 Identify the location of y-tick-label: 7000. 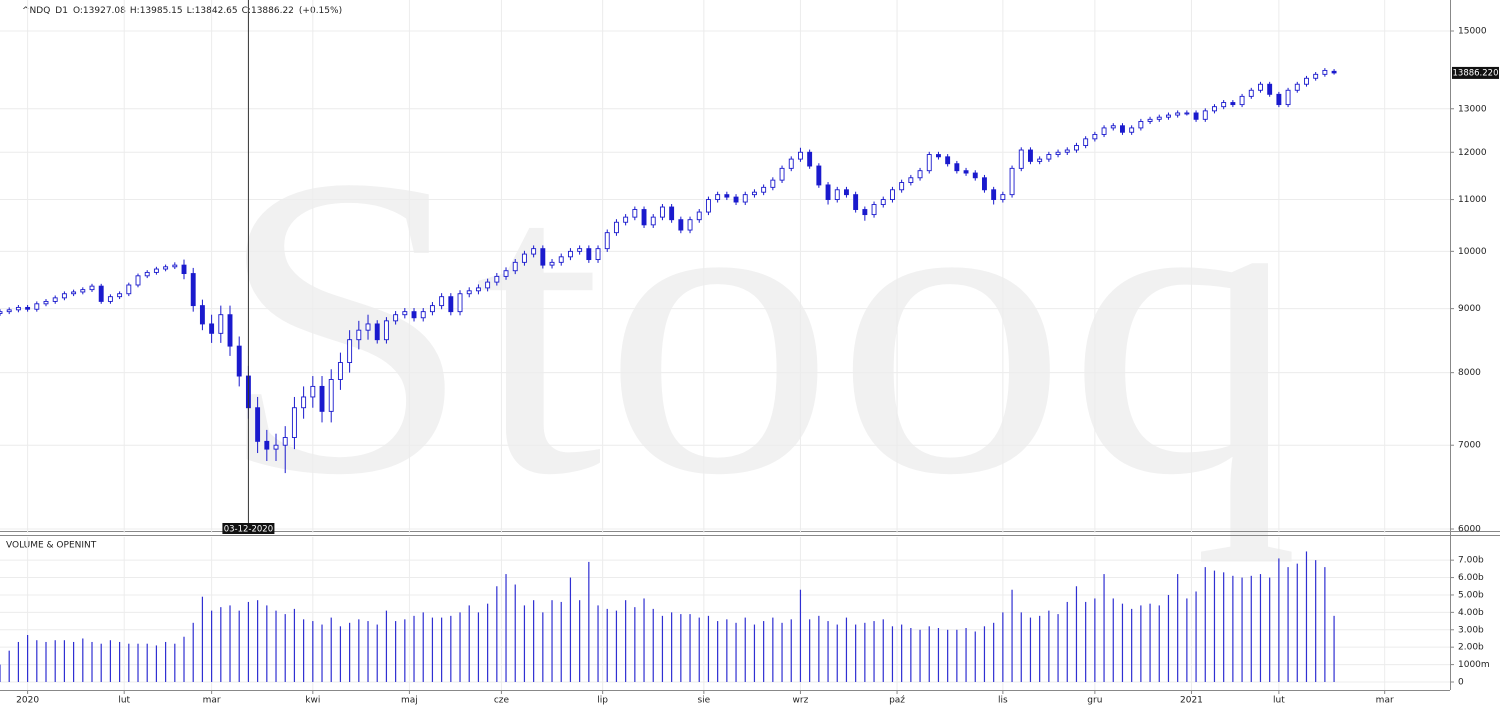
(1469, 446).